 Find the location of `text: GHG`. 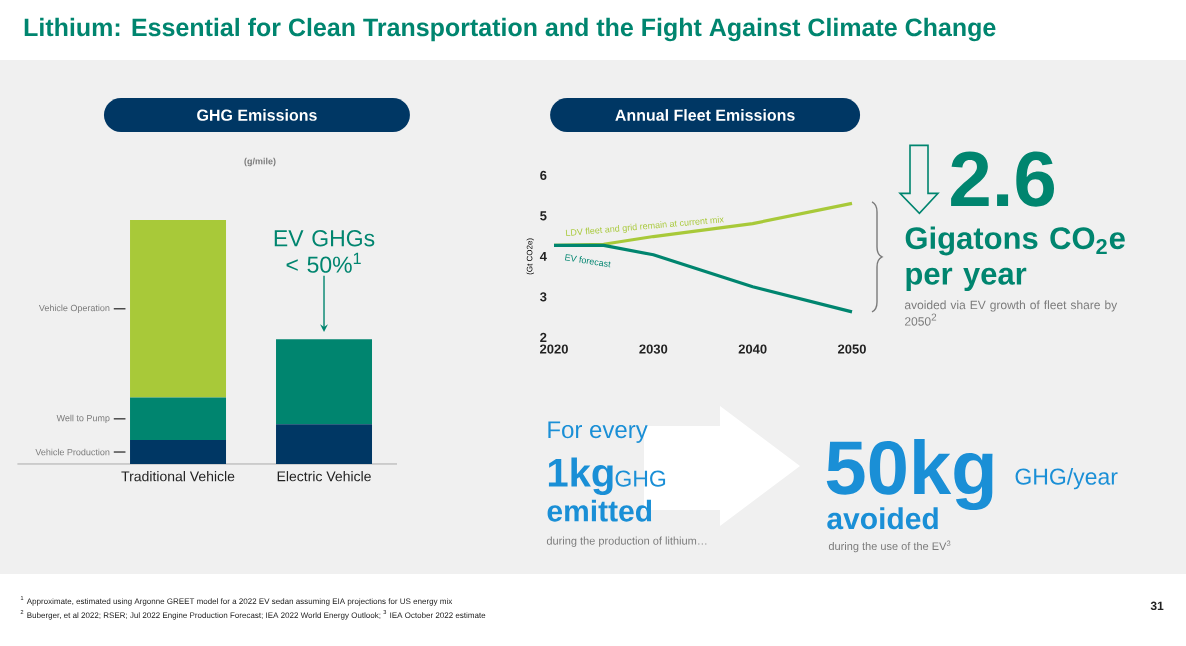

text: GHG is located at coordinates (640, 478).